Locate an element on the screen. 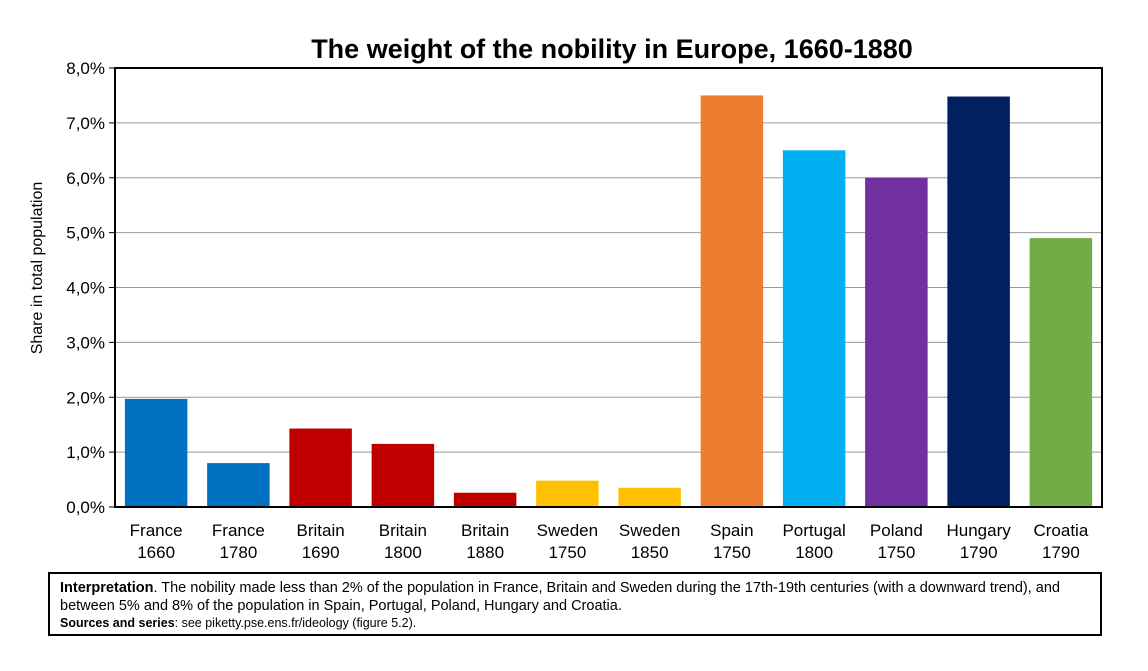 The width and height of the screenshot is (1148, 671). y-tick-label: 4,0% is located at coordinates (85, 288).